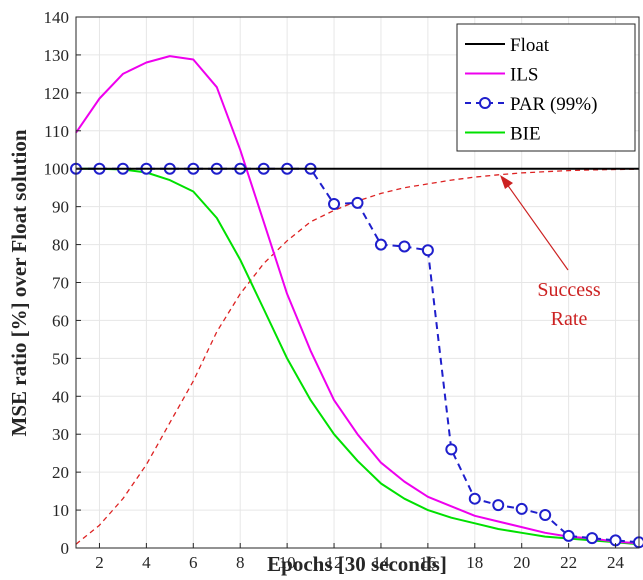 The height and width of the screenshot is (580, 643). Describe the element at coordinates (60, 283) in the screenshot. I see `y-tick-label: 70` at that location.